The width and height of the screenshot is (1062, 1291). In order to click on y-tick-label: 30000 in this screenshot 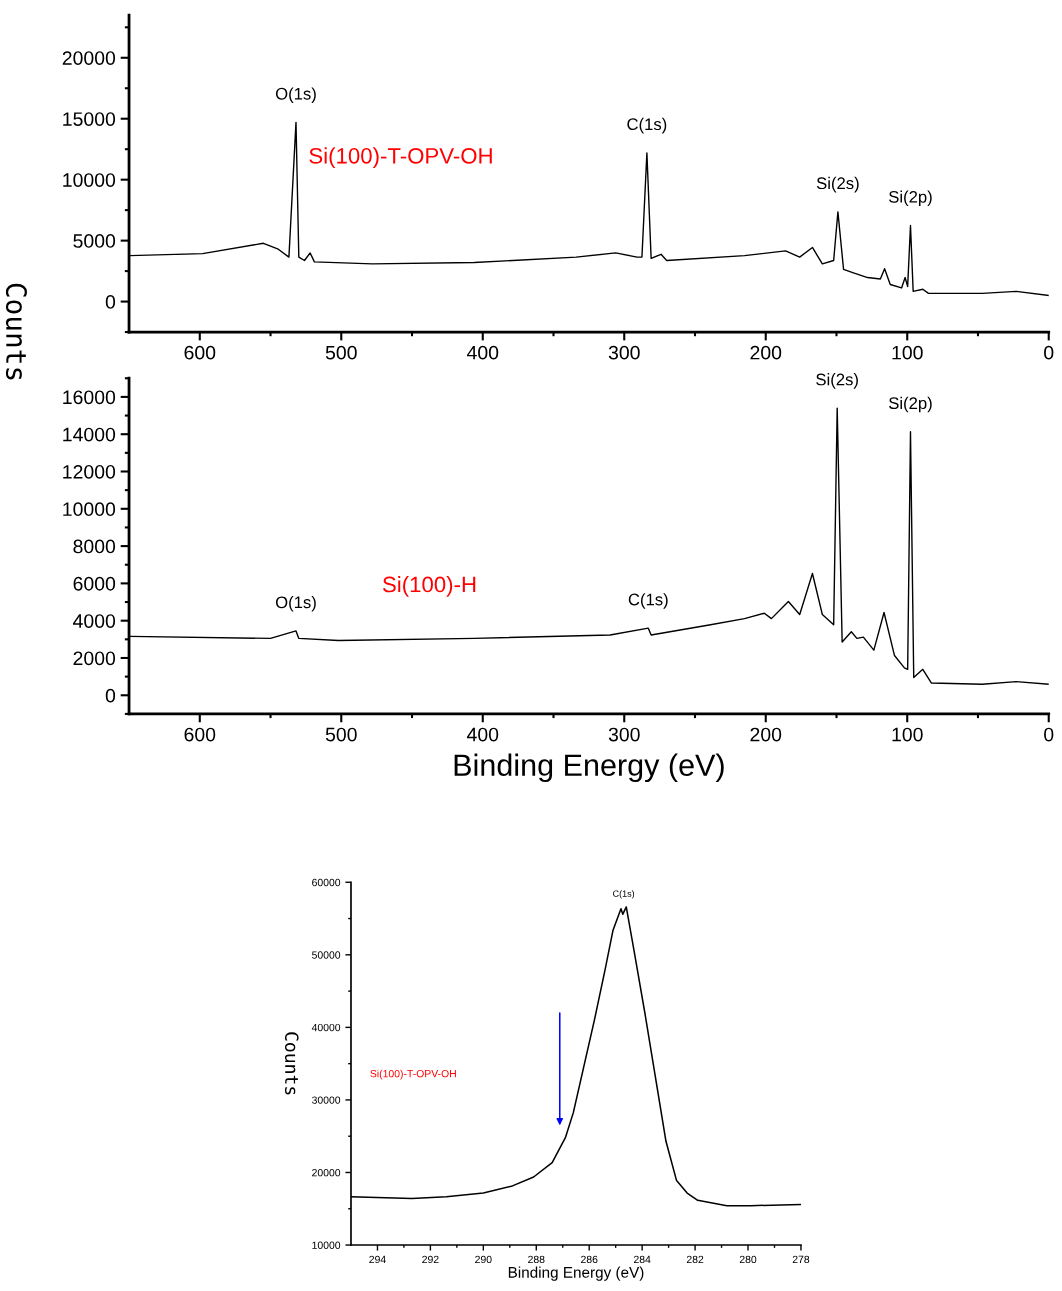, I will do `click(326, 1100)`.